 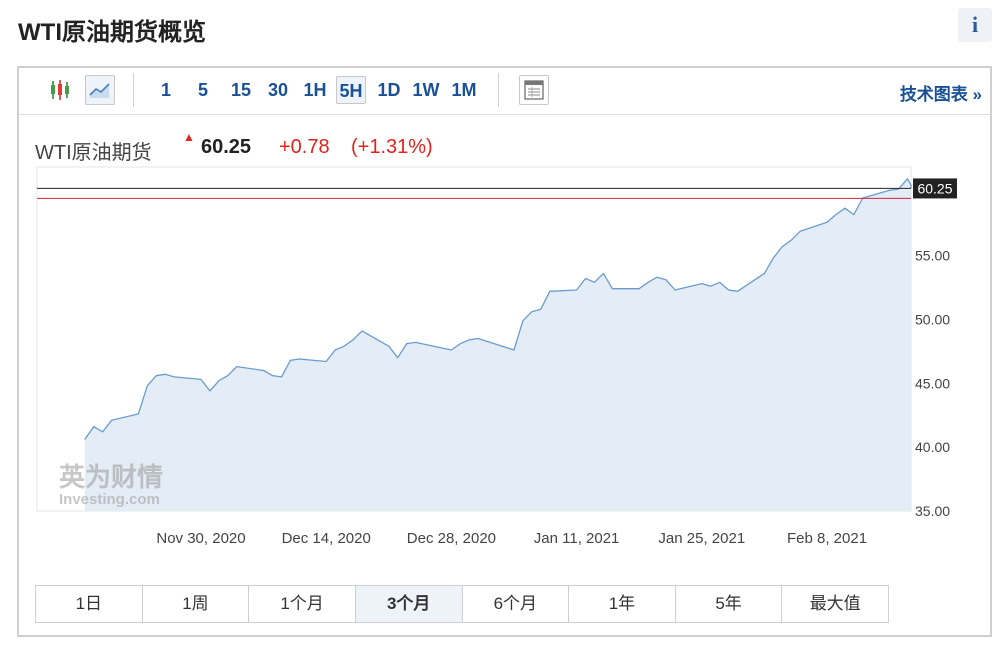 What do you see at coordinates (112, 32) in the screenshot?
I see `page-title: WTI原油期货概览` at bounding box center [112, 32].